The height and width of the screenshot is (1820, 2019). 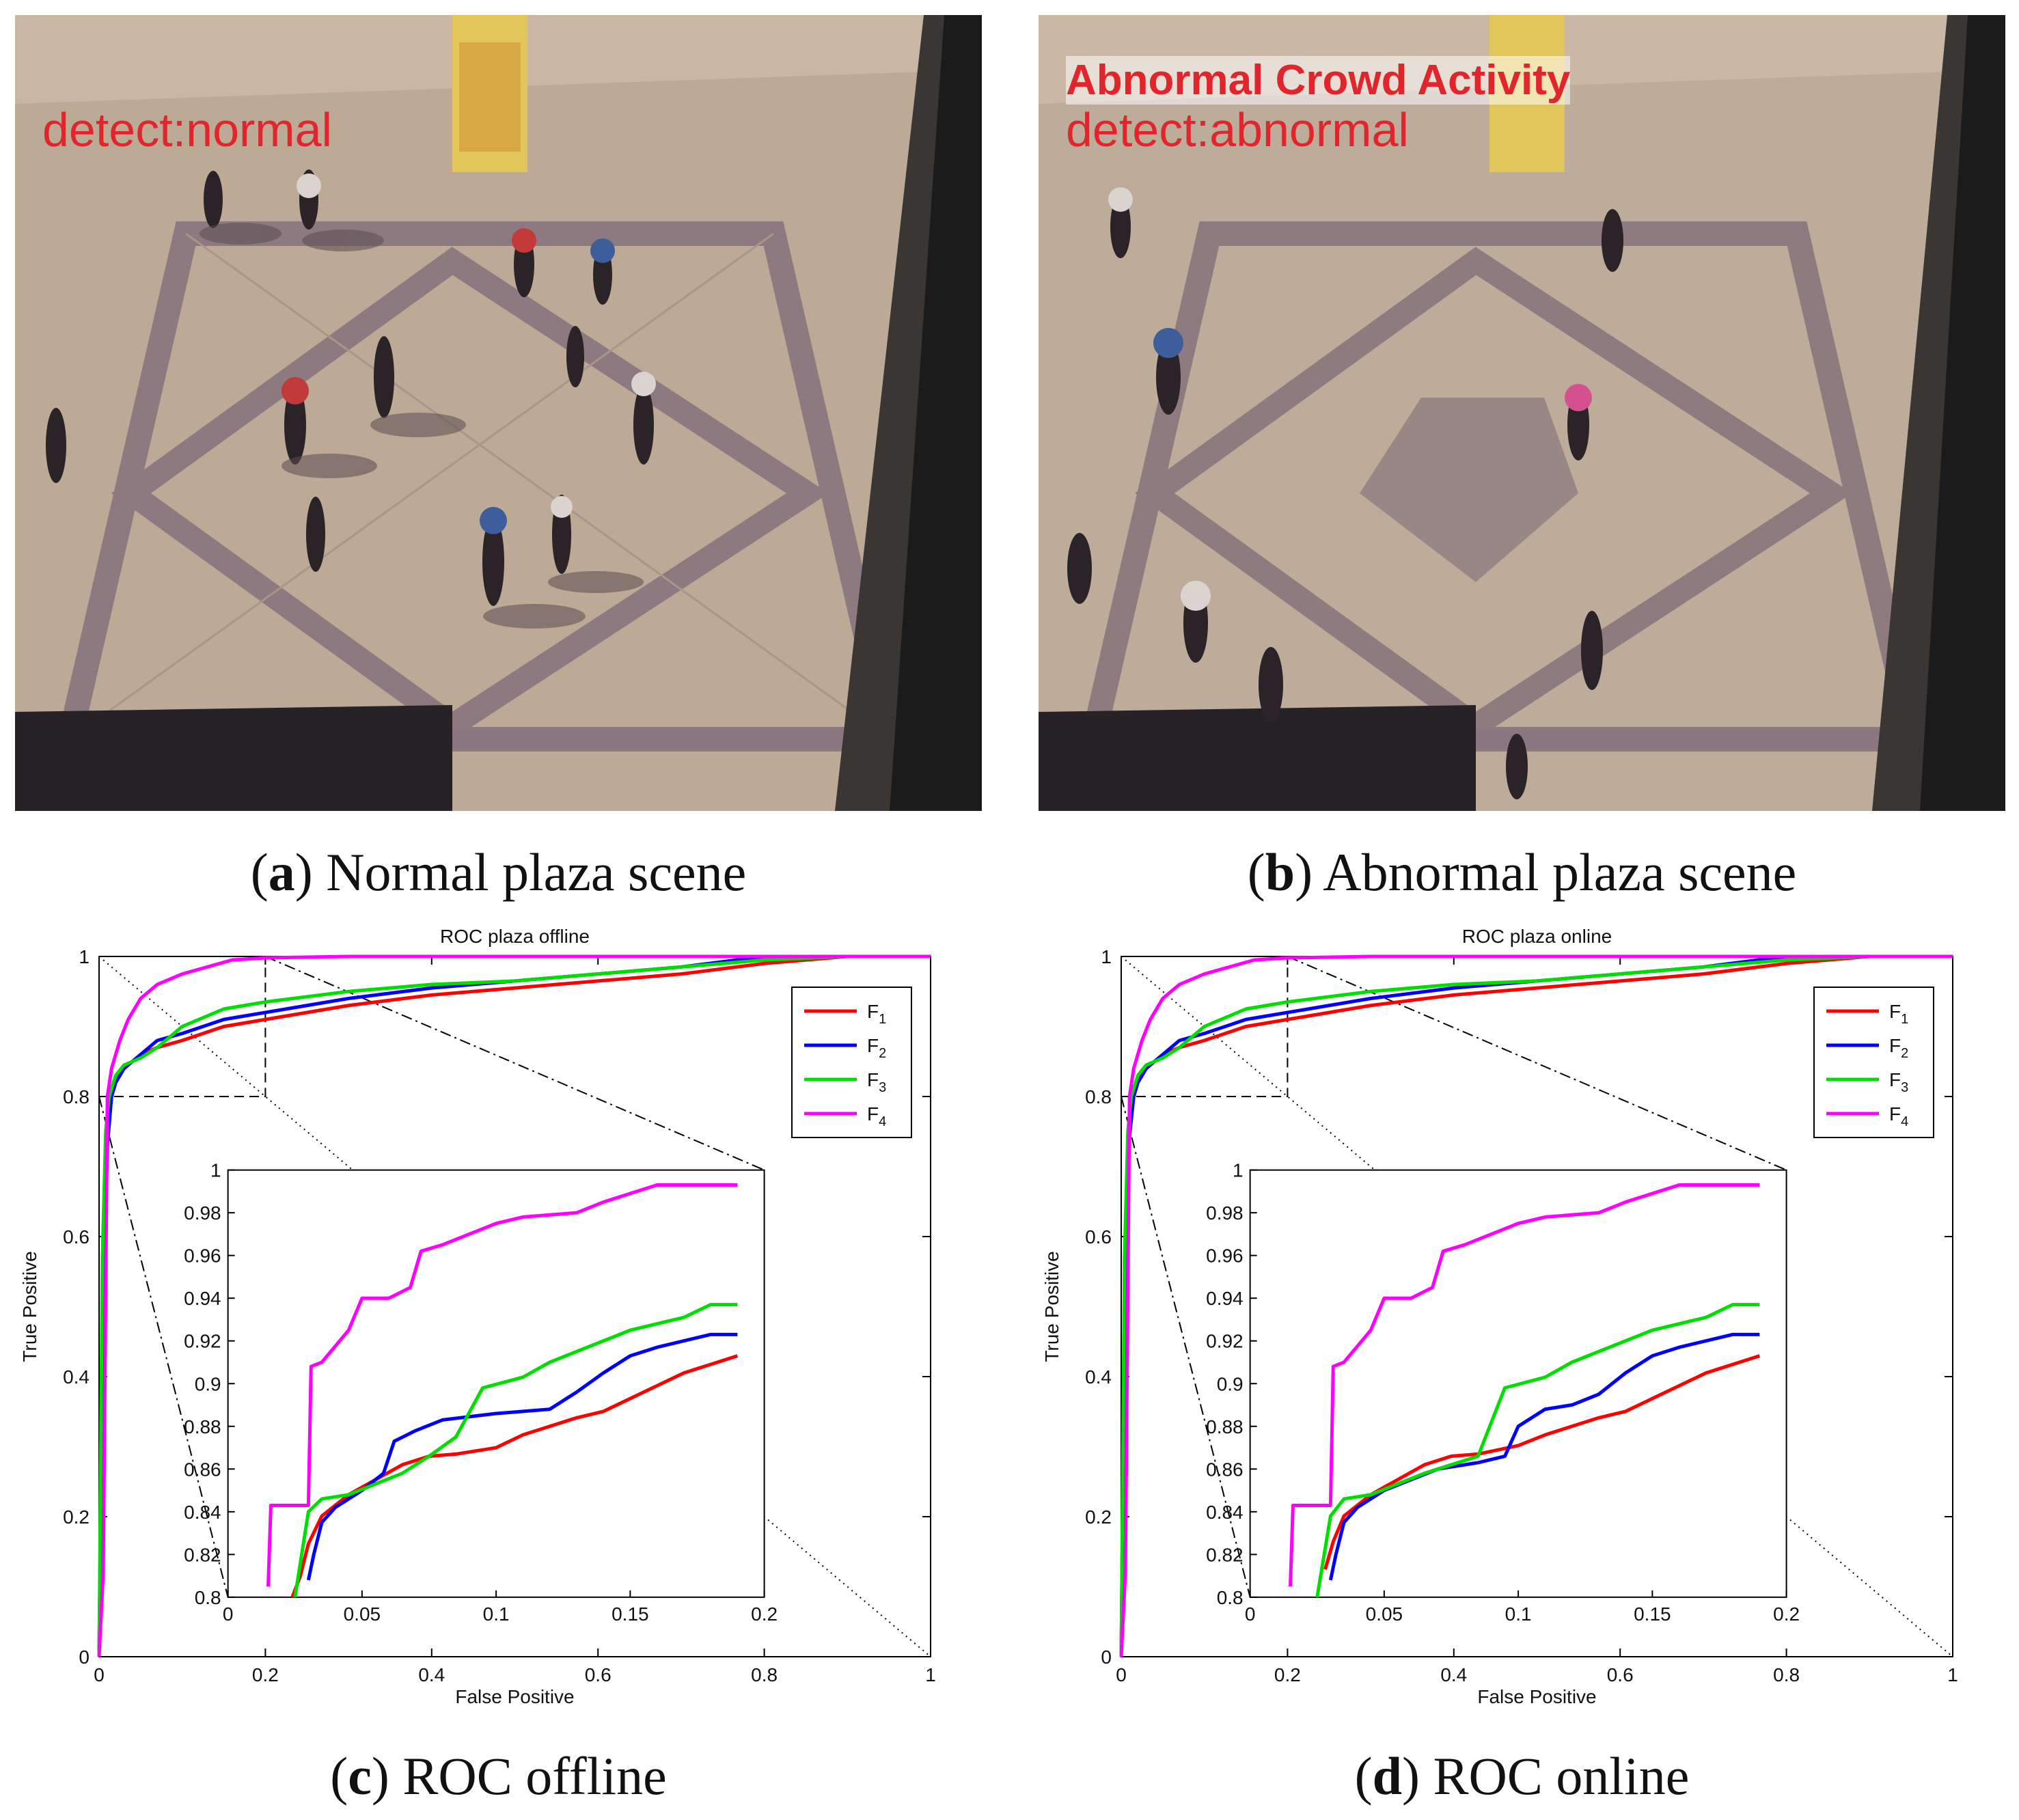 I want to click on caption-b: (b) Abnormal plaza scene, so click(x=1522, y=872).